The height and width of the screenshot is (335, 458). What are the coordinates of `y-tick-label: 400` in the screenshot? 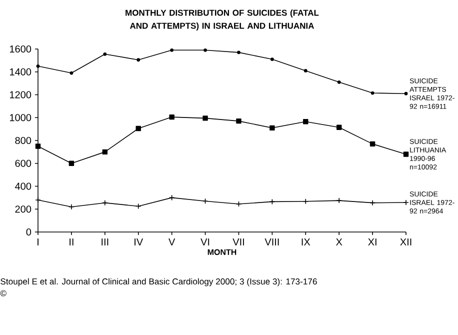 It's located at (23, 186).